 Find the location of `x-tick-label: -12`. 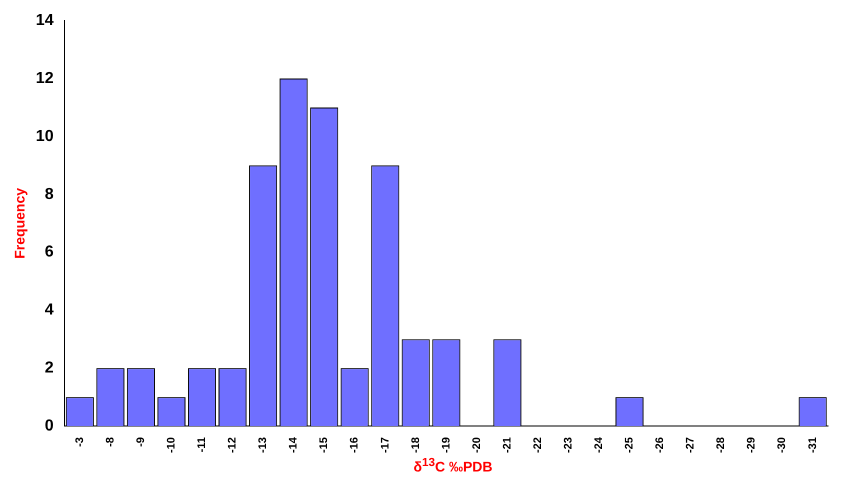

x-tick-label: -12 is located at coordinates (232, 445).